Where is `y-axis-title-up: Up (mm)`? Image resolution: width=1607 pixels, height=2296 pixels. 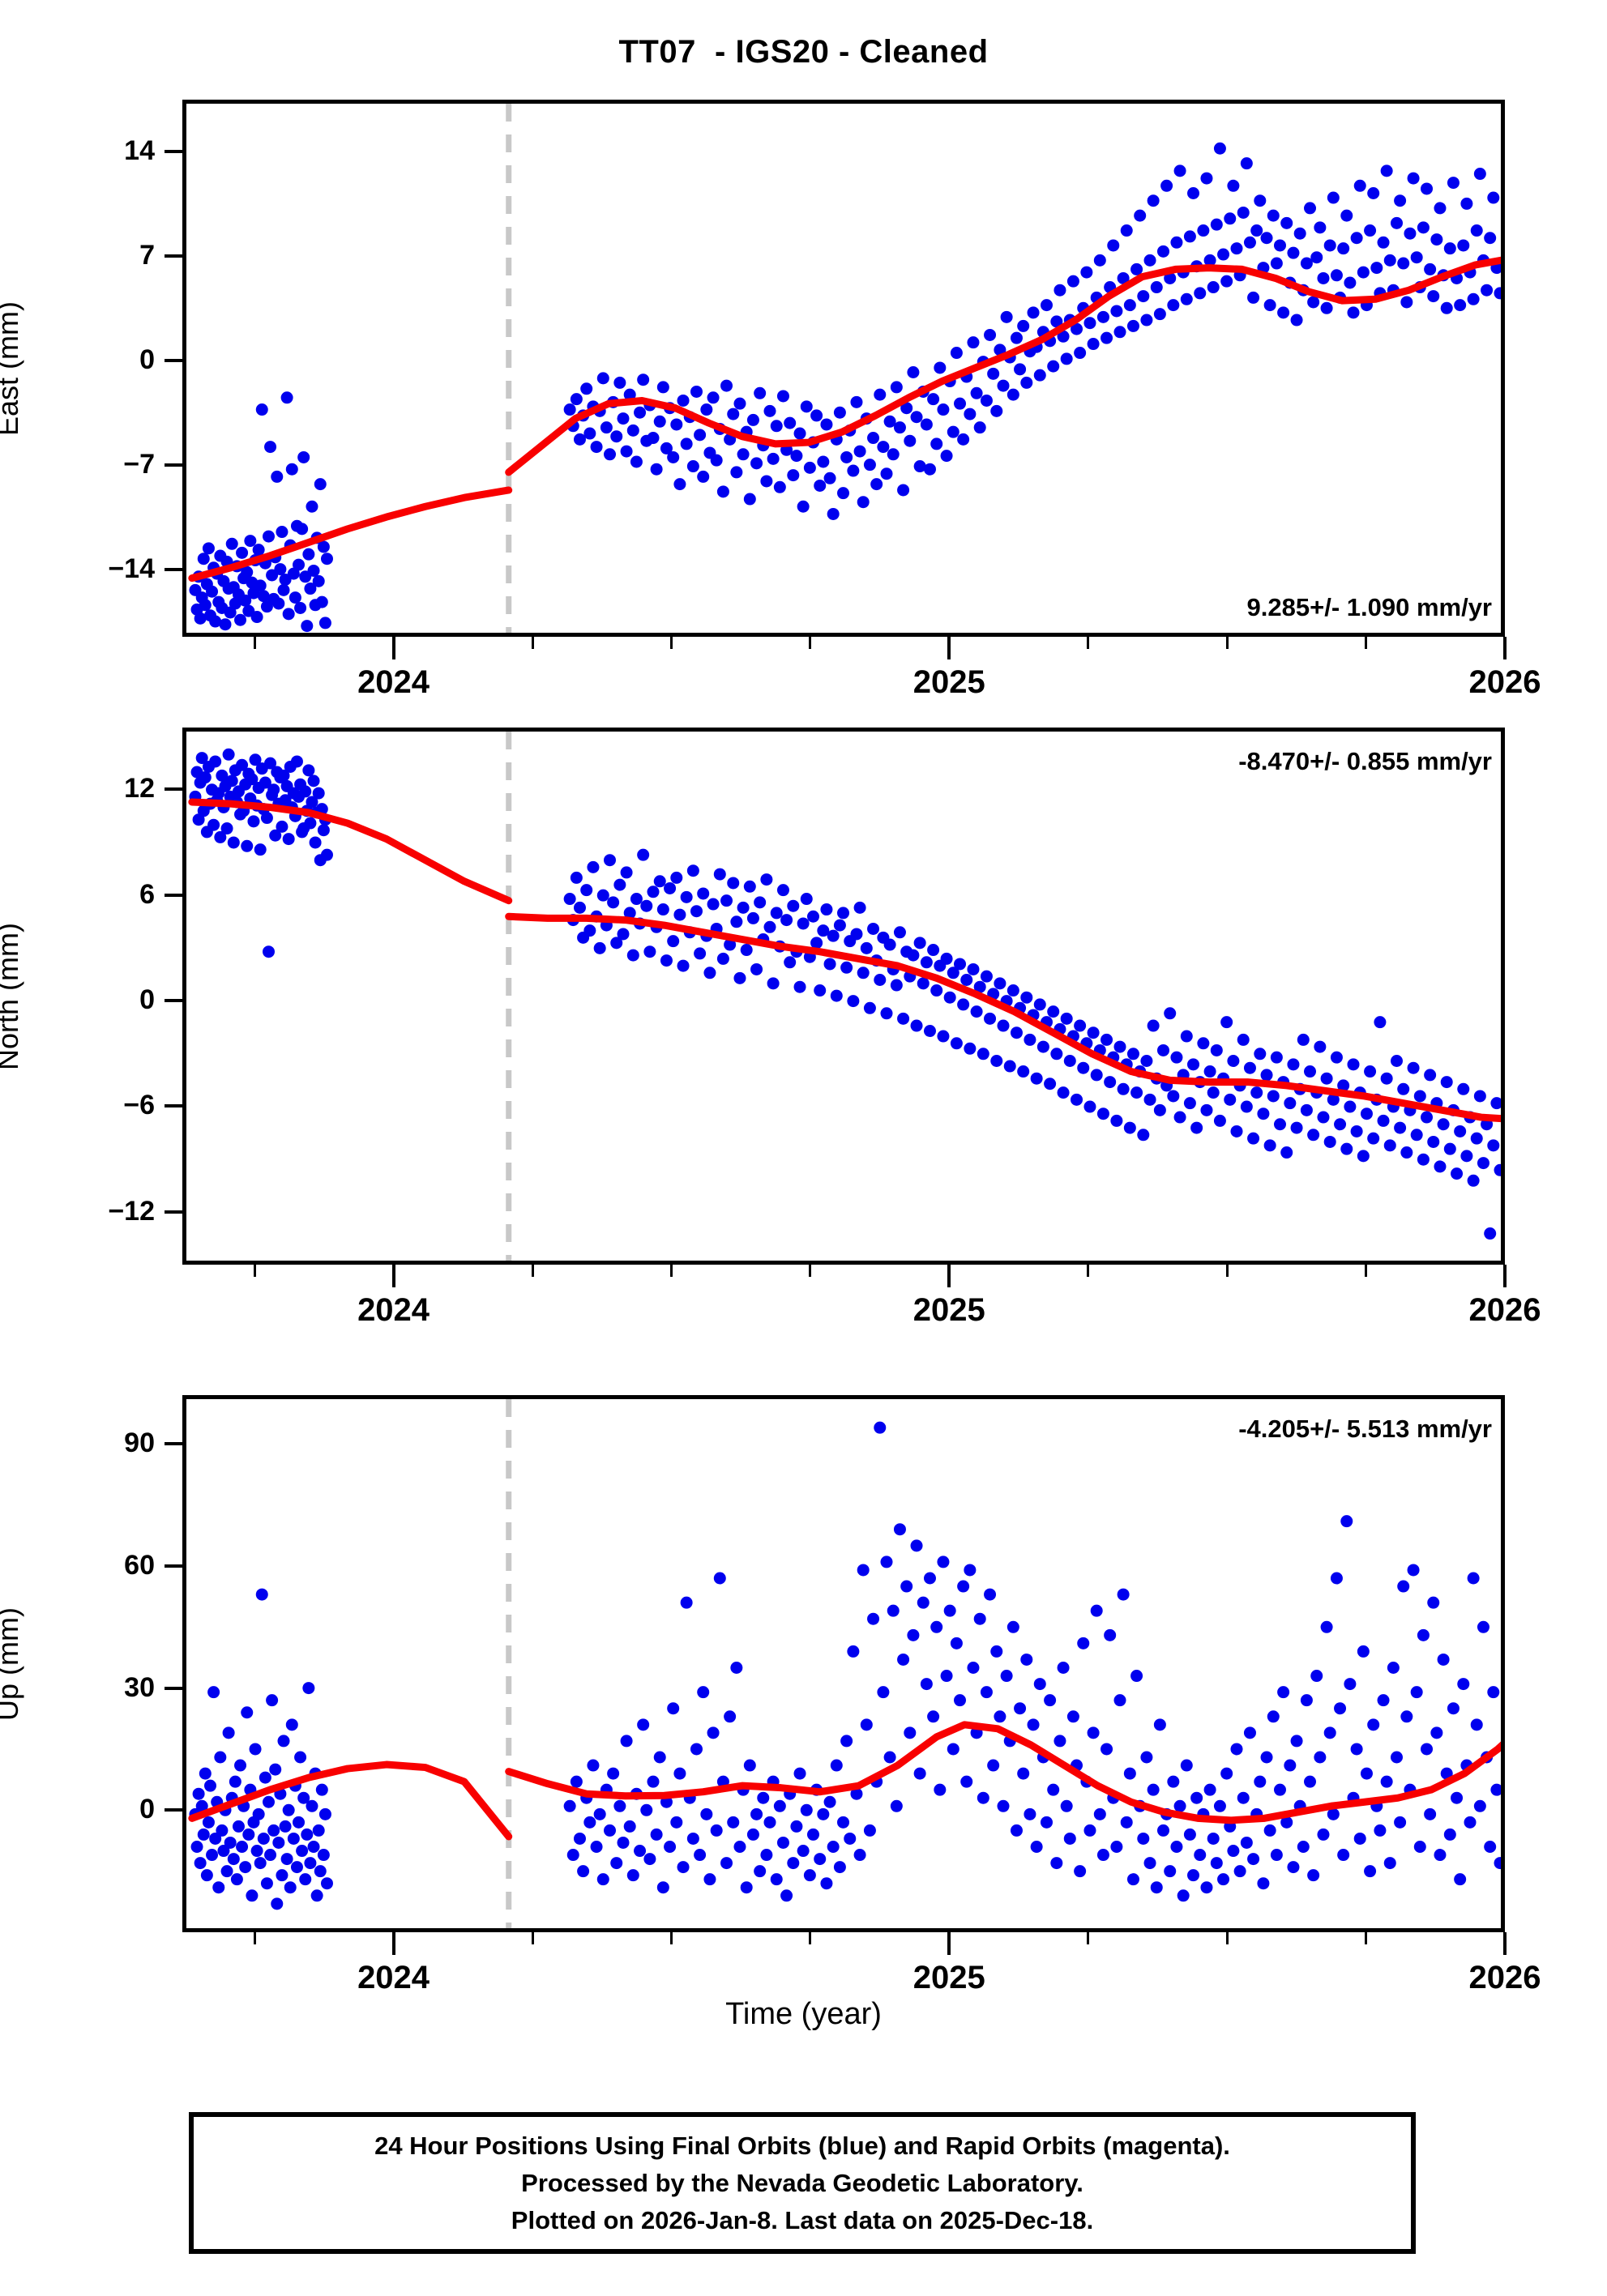
y-axis-title-up: Up (mm) is located at coordinates (12, 1664).